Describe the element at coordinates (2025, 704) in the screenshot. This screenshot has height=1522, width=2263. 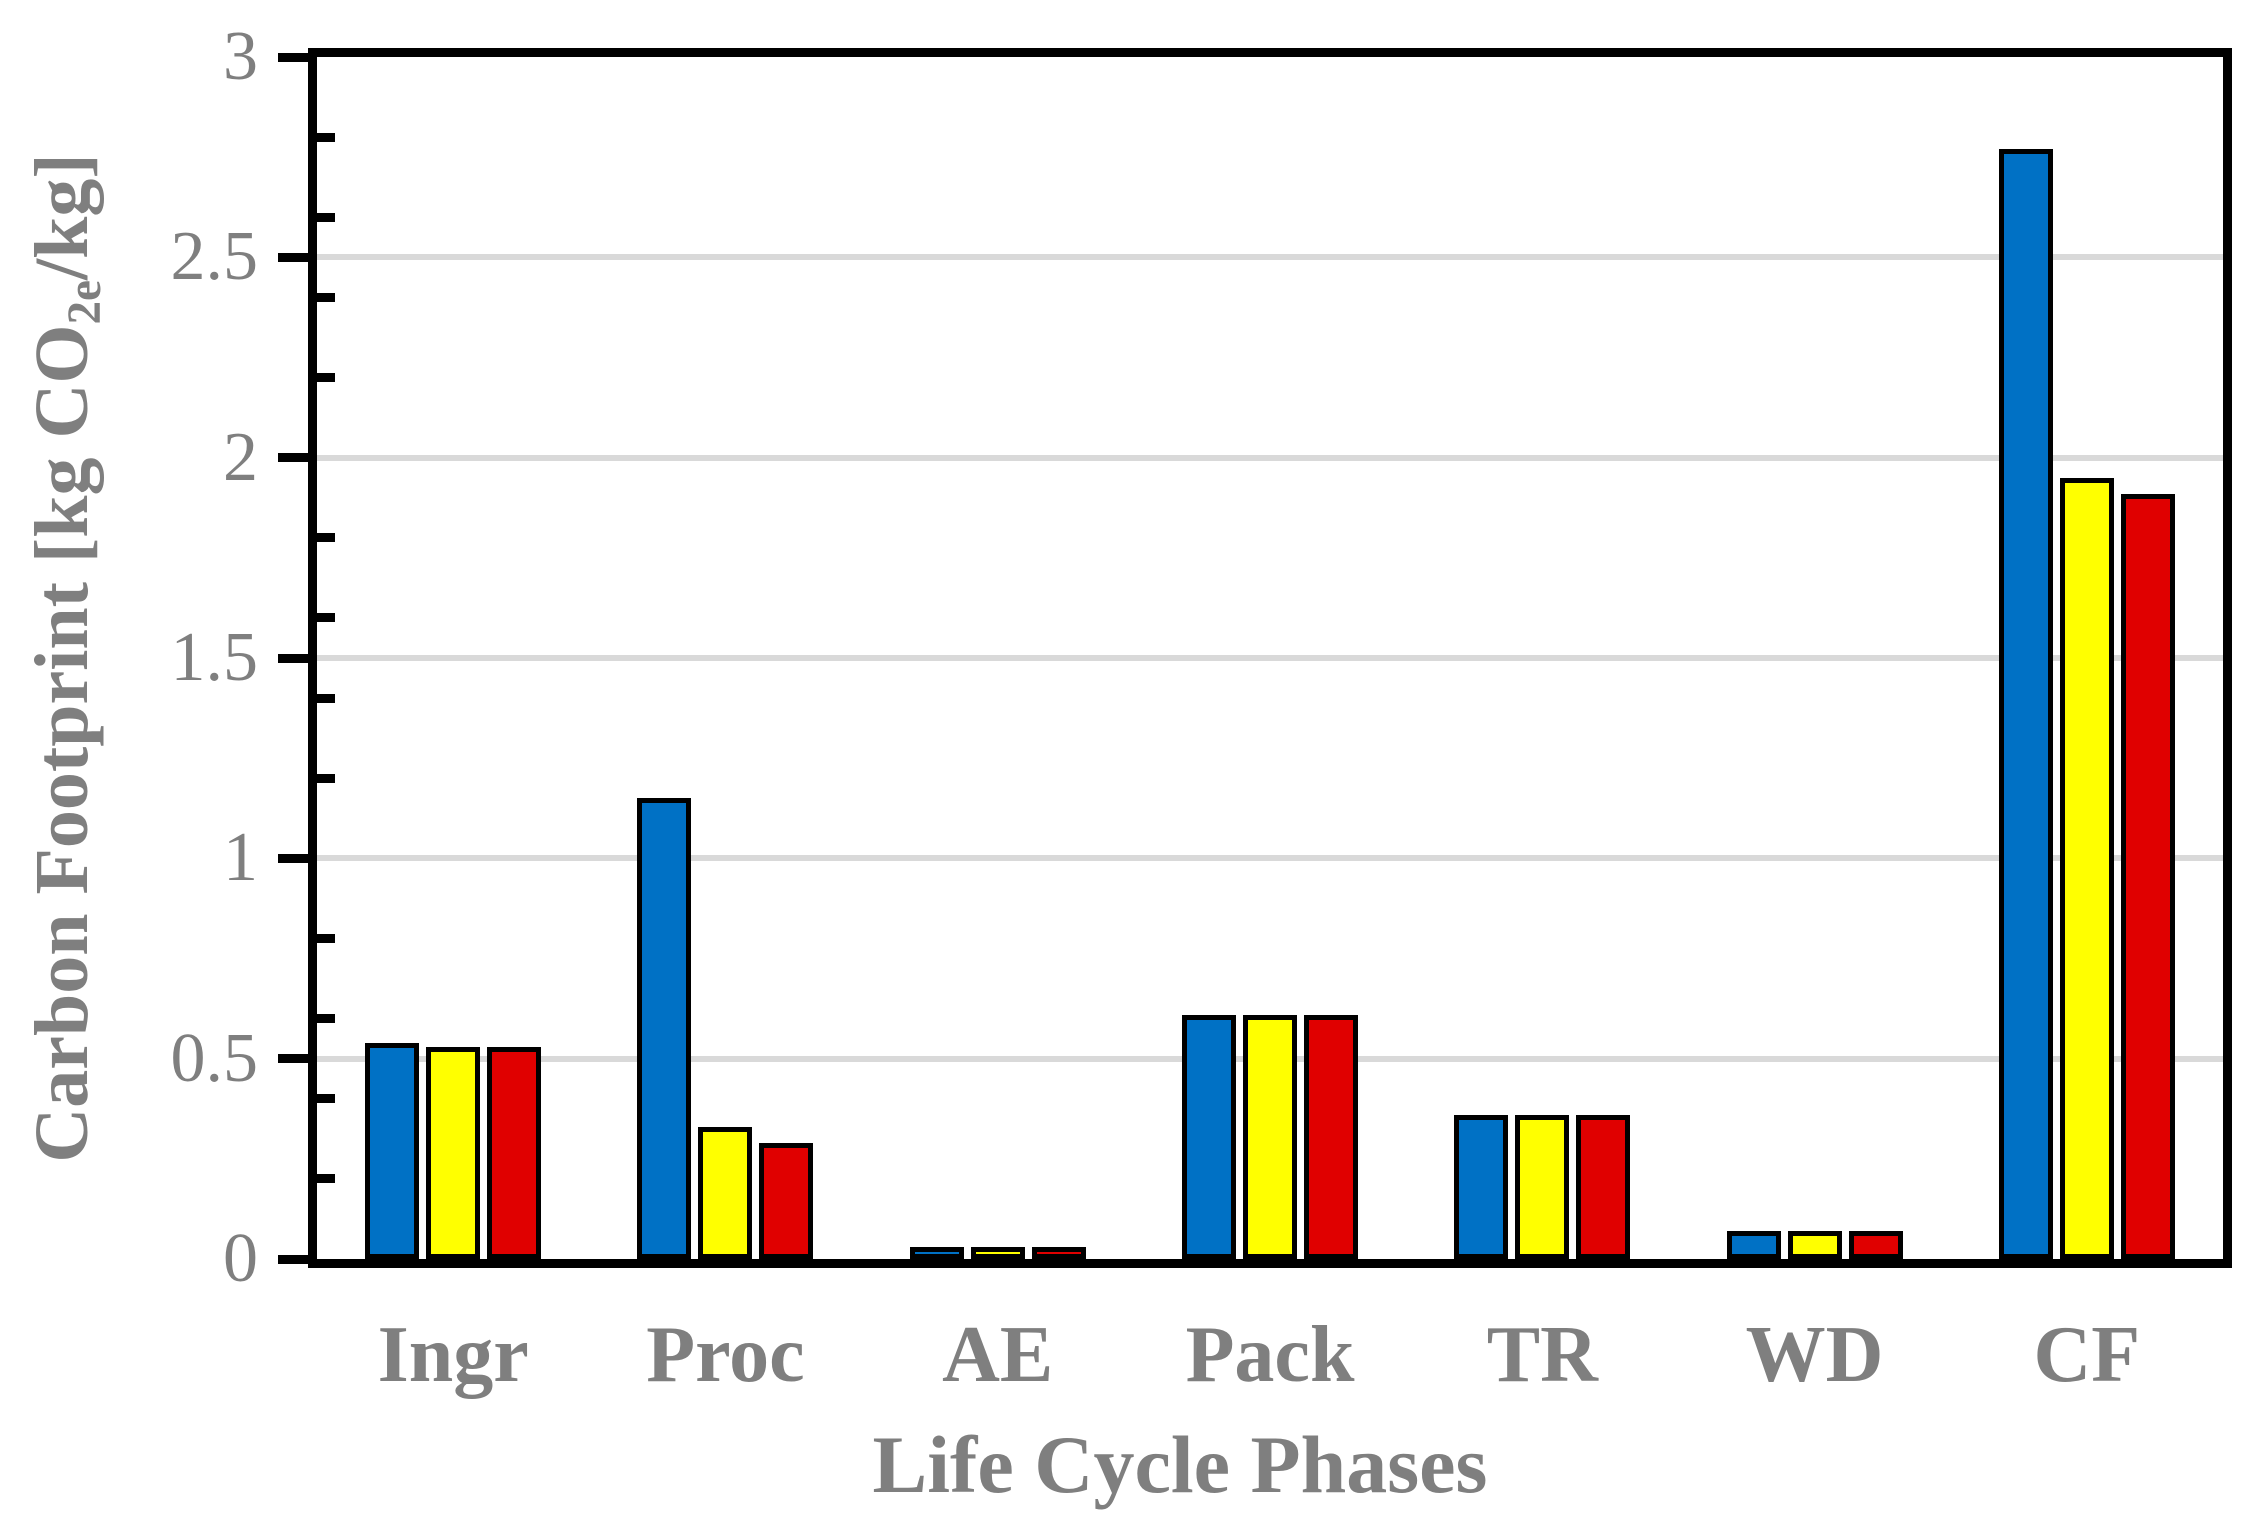
I see `bar-CF-blue` at that location.